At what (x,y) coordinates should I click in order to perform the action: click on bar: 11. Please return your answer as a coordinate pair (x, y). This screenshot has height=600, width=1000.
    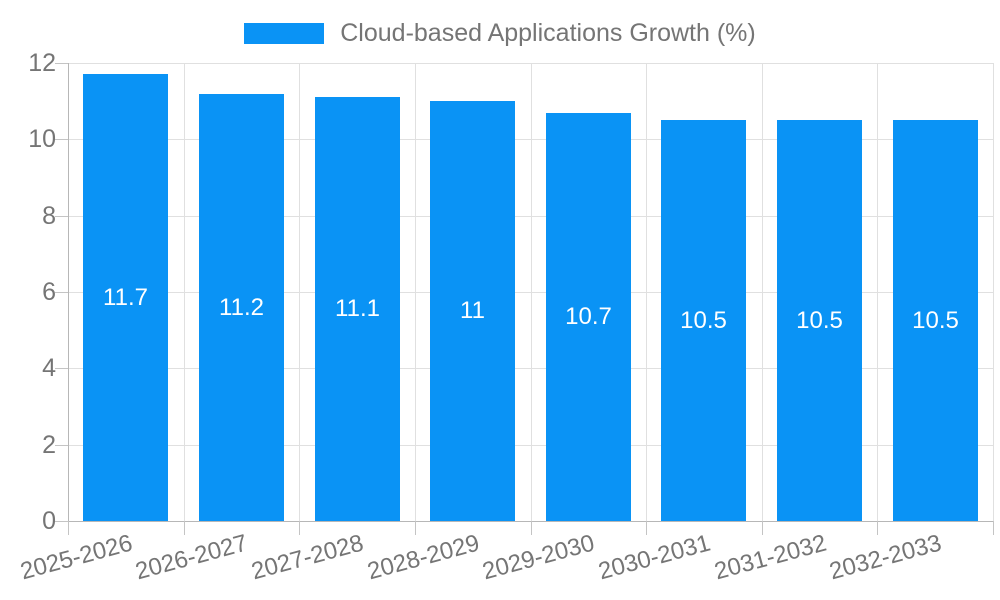
    Looking at the image, I should click on (472, 311).